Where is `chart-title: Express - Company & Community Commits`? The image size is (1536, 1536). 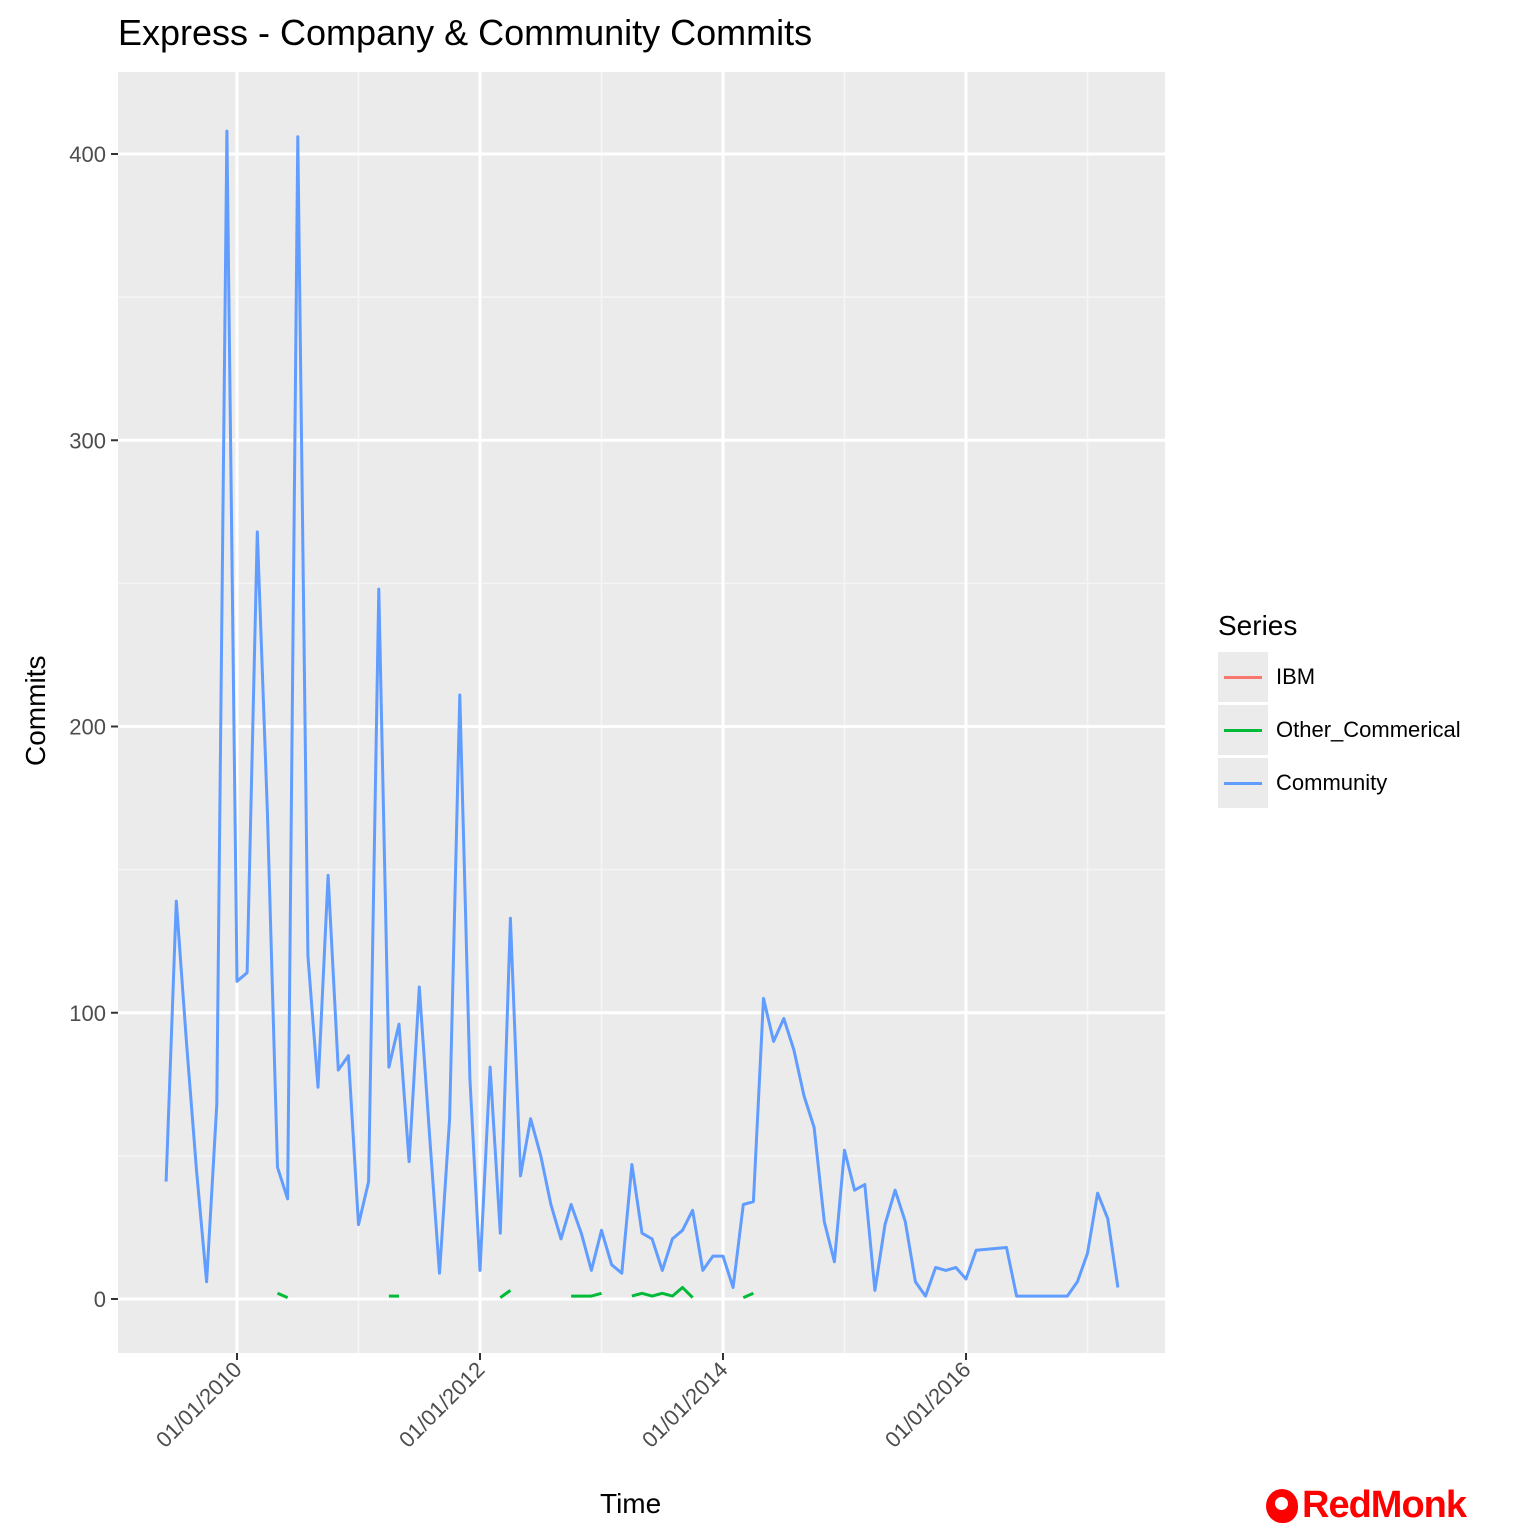
chart-title: Express - Company & Community Commits is located at coordinates (465, 32).